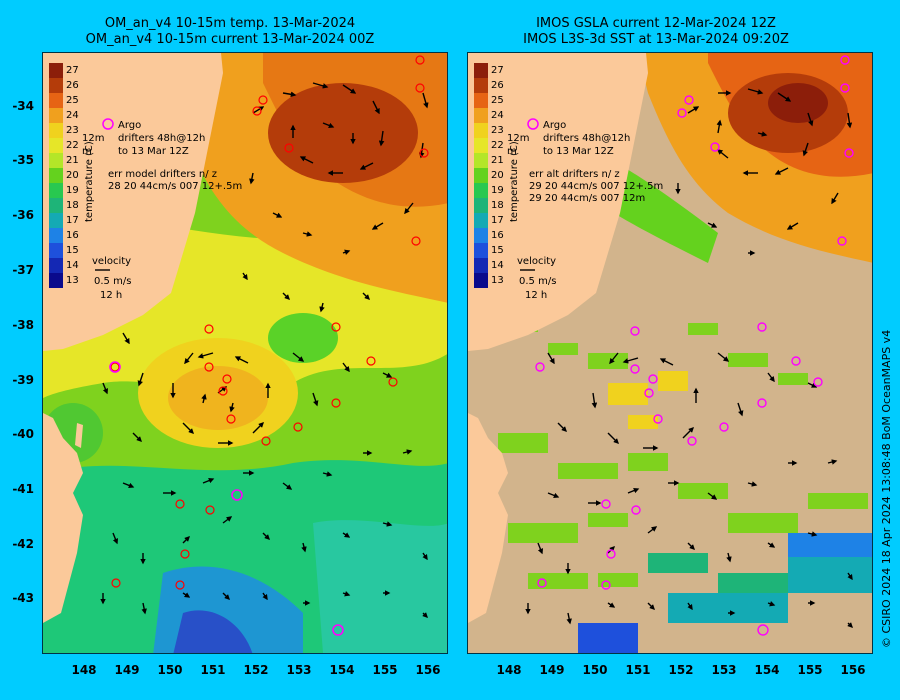  Describe the element at coordinates (23, 215) in the screenshot. I see `lat-tick: -36` at that location.